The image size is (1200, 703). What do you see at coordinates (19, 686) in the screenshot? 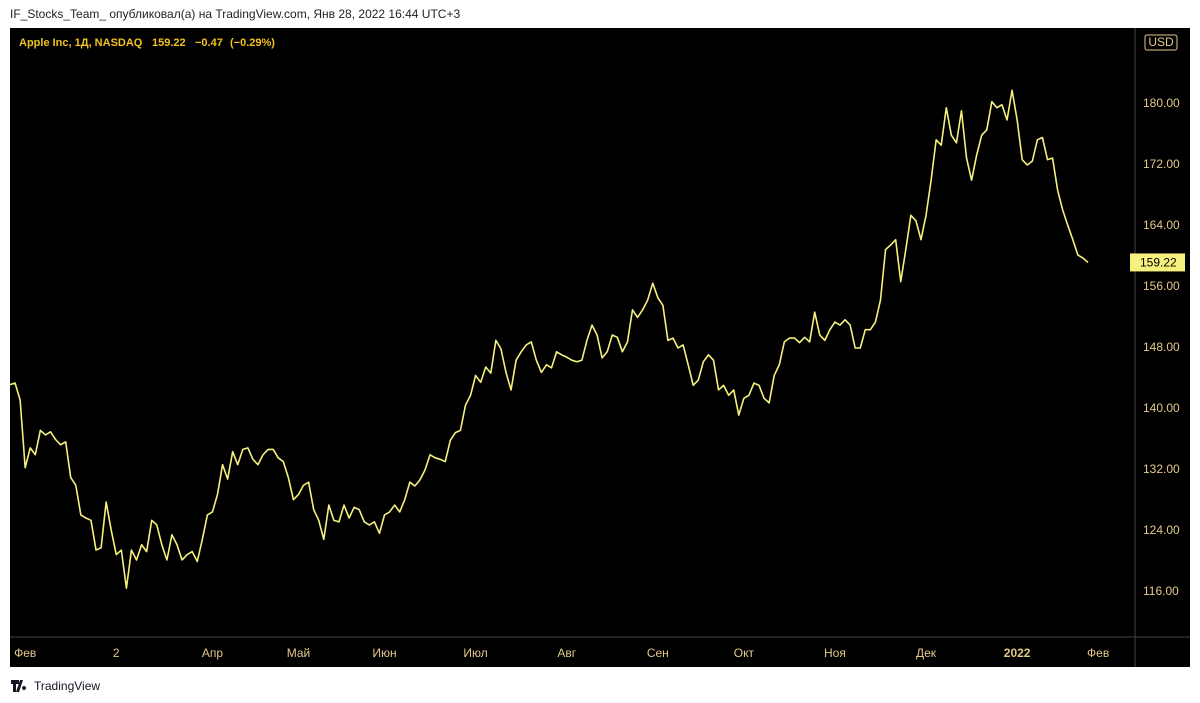
I see `tv-logo` at bounding box center [19, 686].